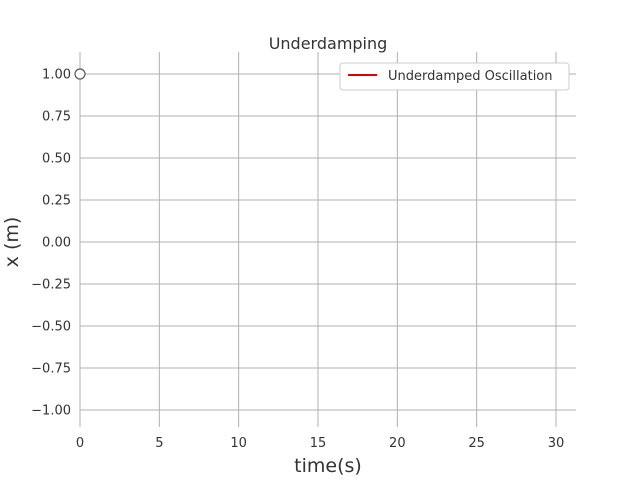  What do you see at coordinates (476, 443) in the screenshot?
I see `x-tick-label: 25` at bounding box center [476, 443].